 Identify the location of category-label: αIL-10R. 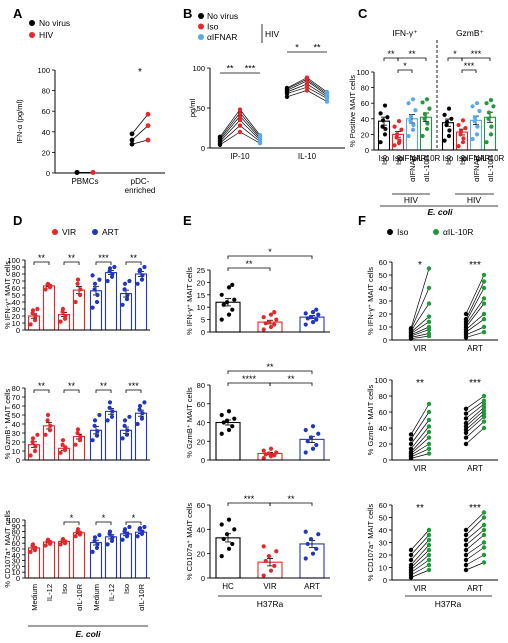
(490, 158).